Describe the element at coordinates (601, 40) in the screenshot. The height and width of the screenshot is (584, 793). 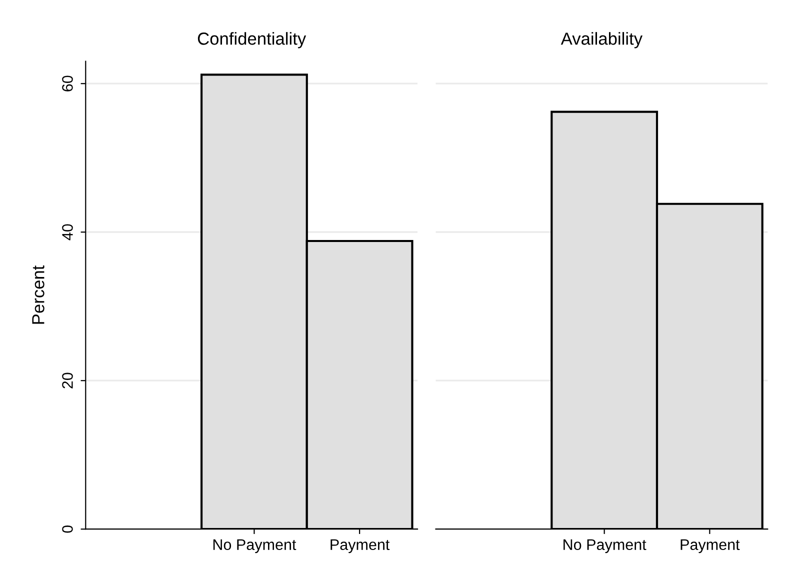
I see `chart-title: Availability` at that location.